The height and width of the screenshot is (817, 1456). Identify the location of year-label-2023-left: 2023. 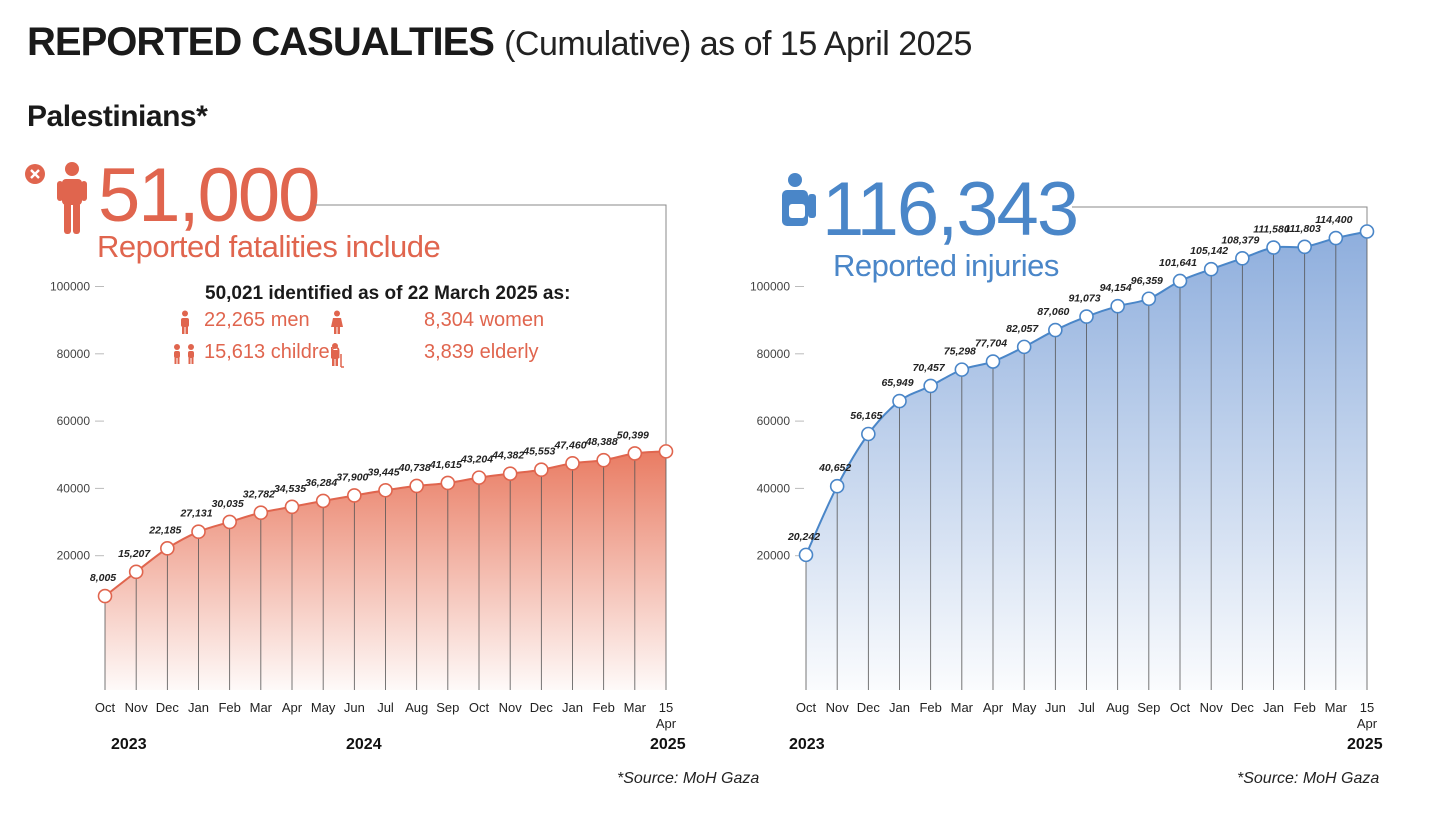
(129, 744).